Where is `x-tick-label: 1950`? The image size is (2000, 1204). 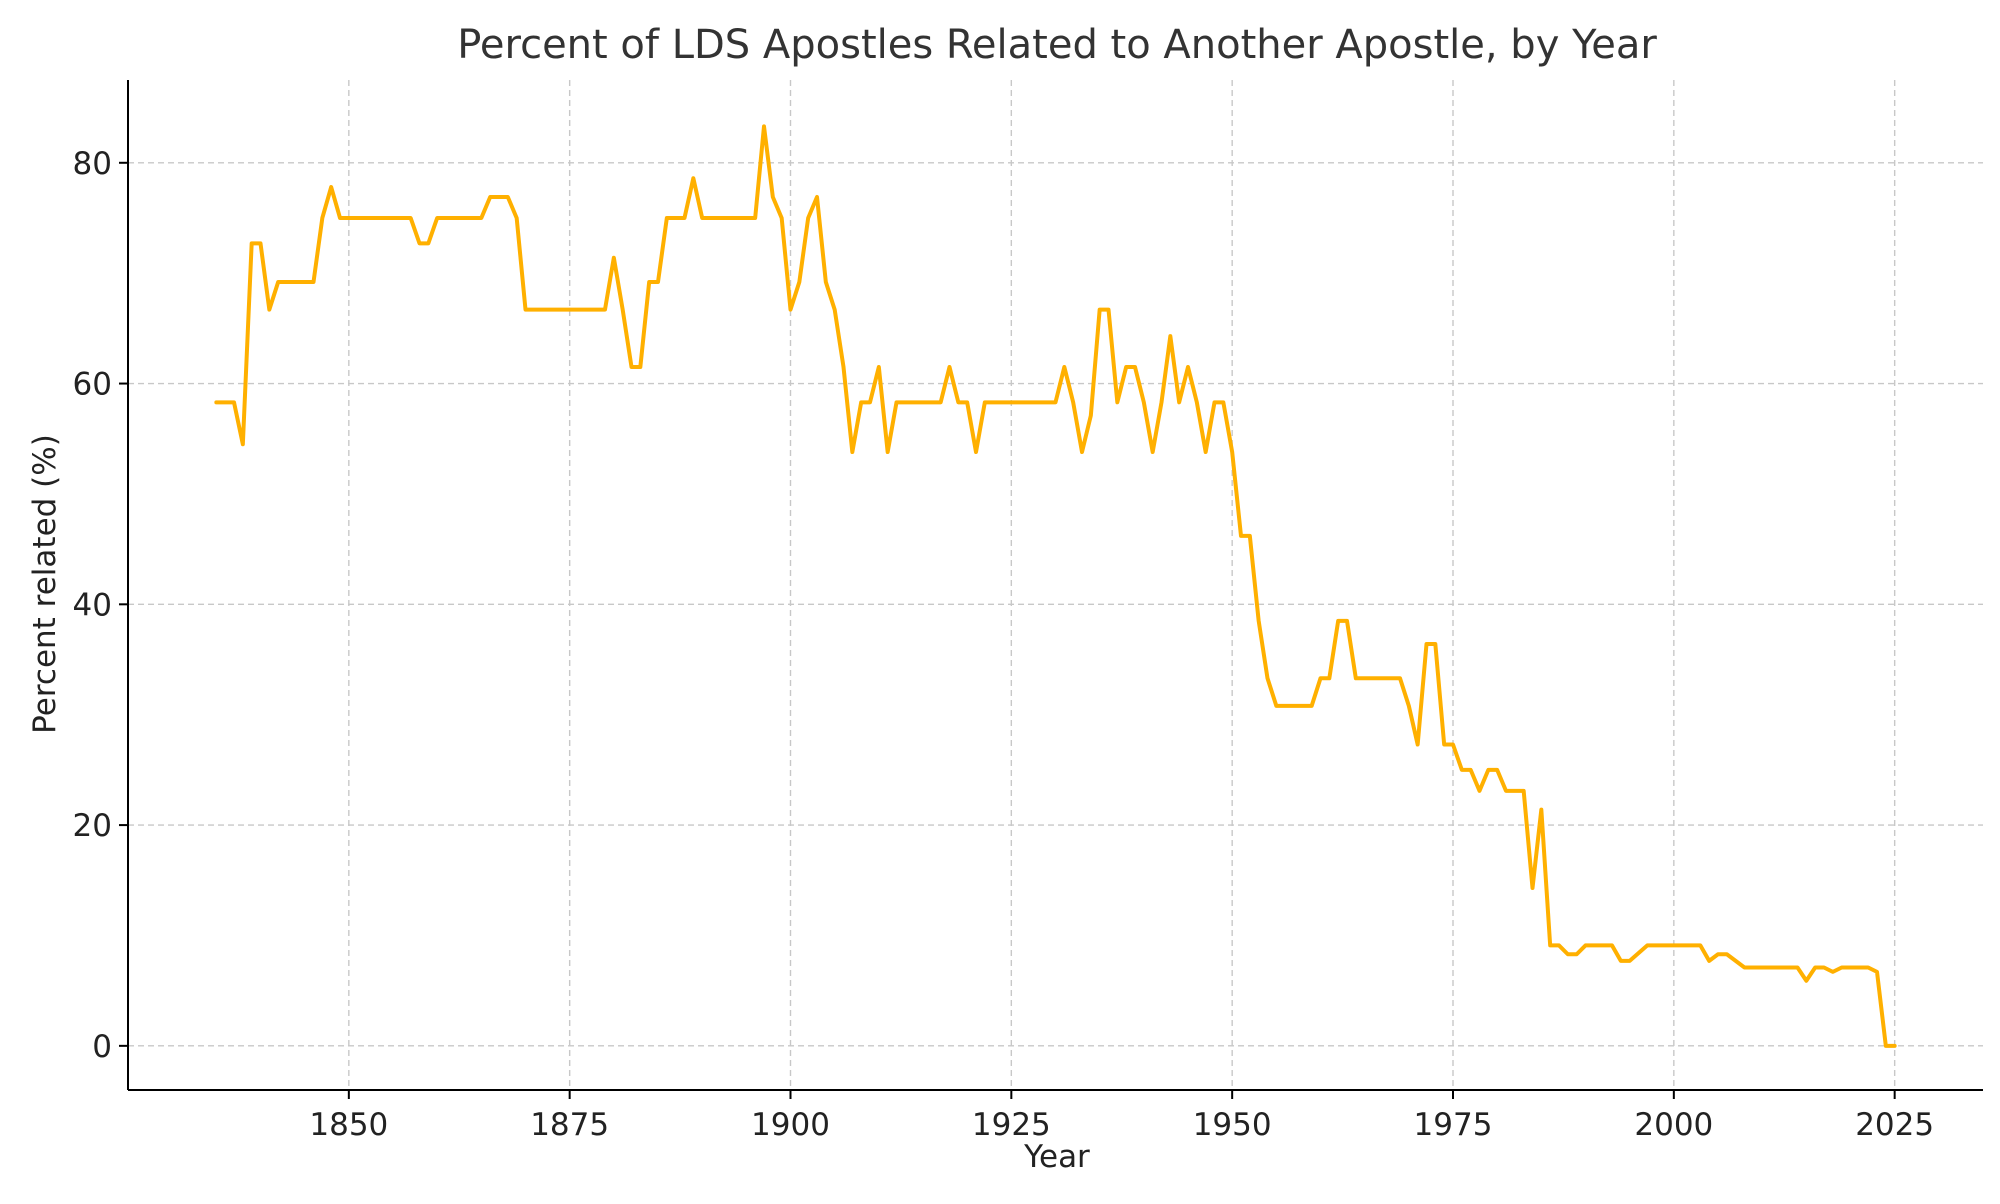
x-tick-label: 1950 is located at coordinates (1232, 1125).